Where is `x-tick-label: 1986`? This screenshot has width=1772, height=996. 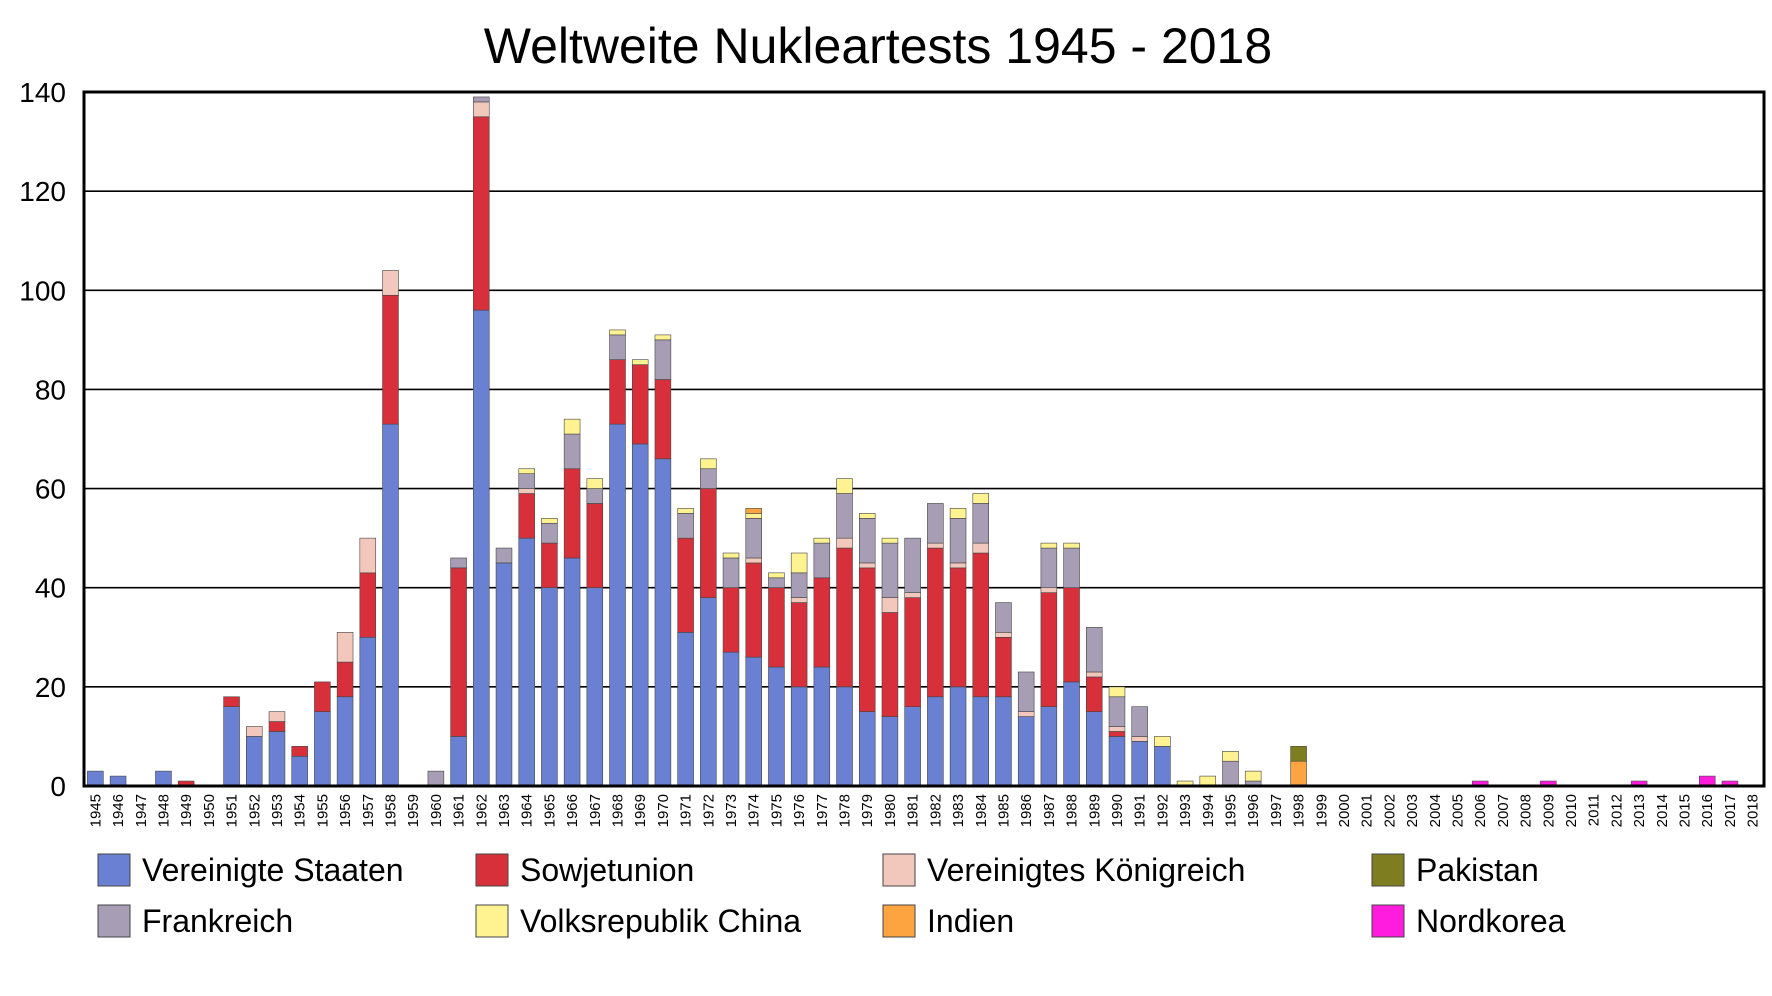
x-tick-label: 1986 is located at coordinates (1026, 810).